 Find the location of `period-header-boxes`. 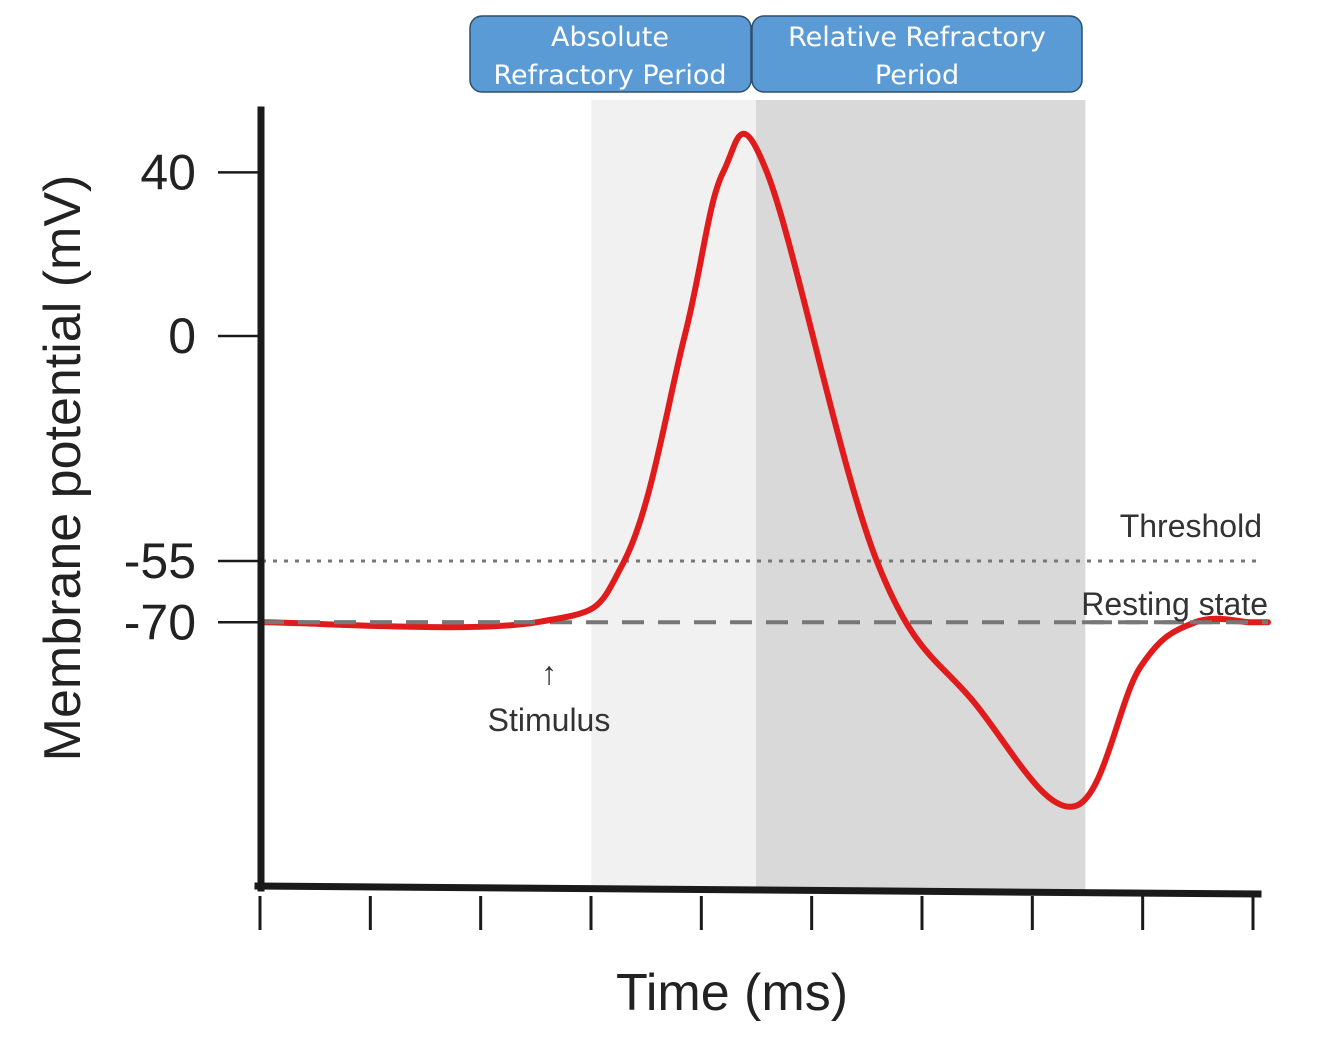

period-header-boxes is located at coordinates (776, 54).